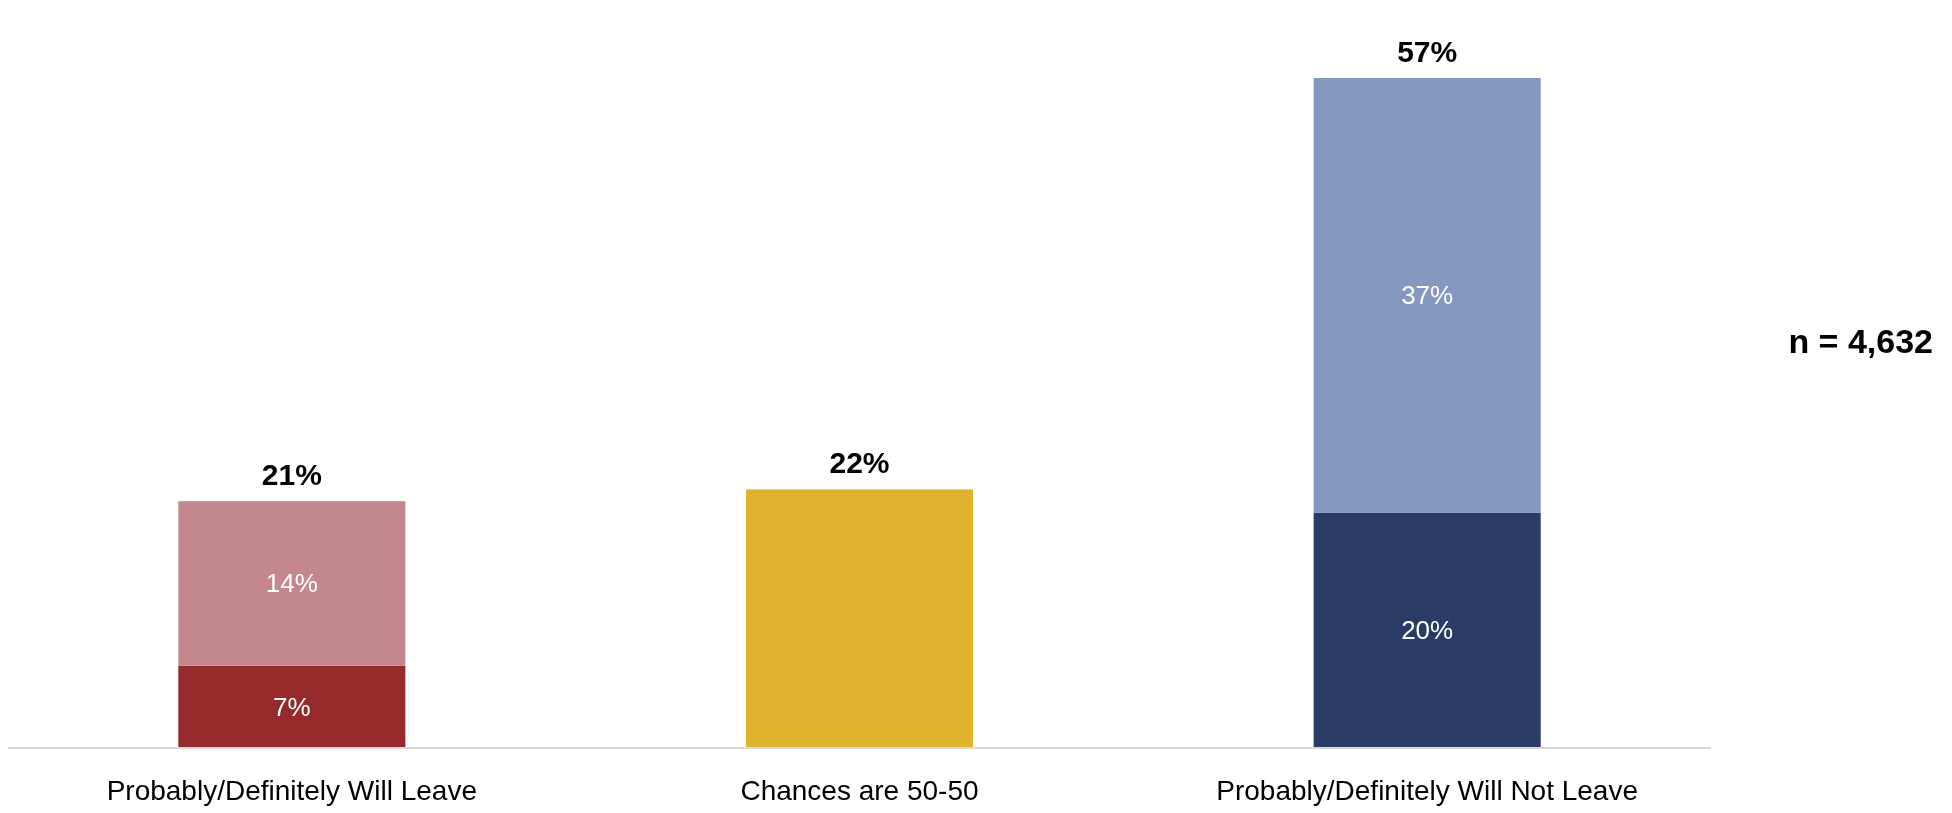  What do you see at coordinates (859, 790) in the screenshot?
I see `x-tick-label: Chances are 50-50` at bounding box center [859, 790].